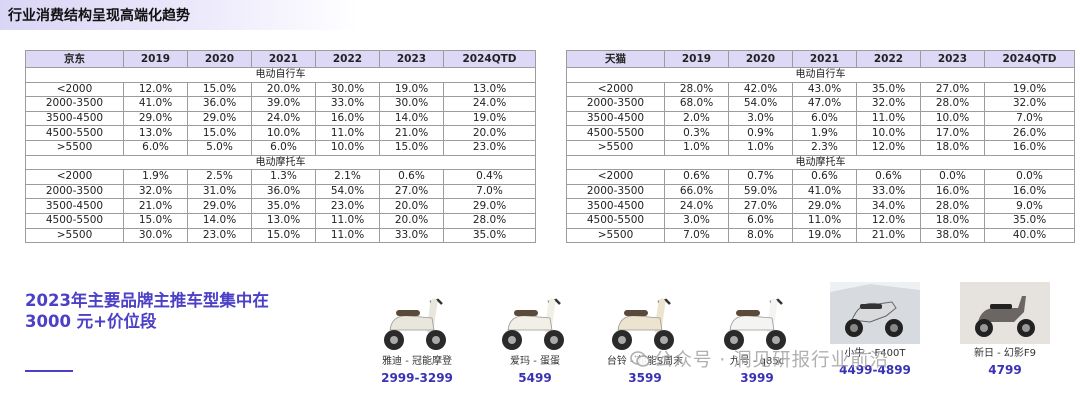 This screenshot has width=1080, height=408. Describe the element at coordinates (411, 89) in the screenshot. I see `share-cell: 19.0%` at that location.